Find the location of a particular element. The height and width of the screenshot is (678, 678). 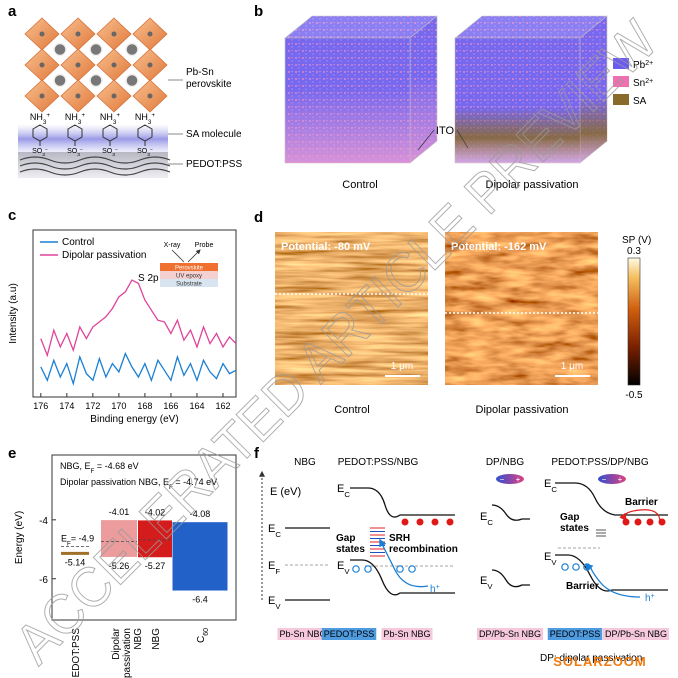

subscript: 3 is located at coordinates (113, 155).